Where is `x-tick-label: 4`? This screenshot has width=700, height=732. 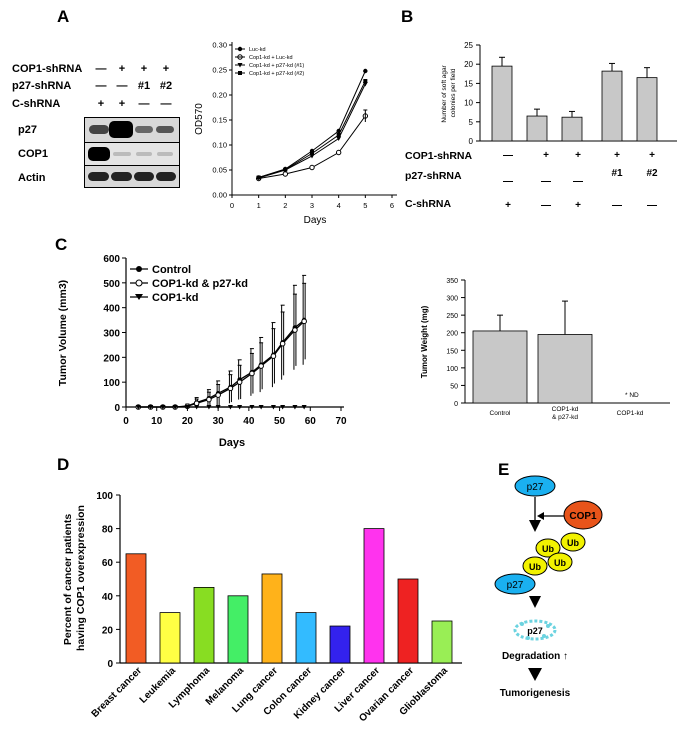
x-tick-label: 4 is located at coordinates (339, 205).